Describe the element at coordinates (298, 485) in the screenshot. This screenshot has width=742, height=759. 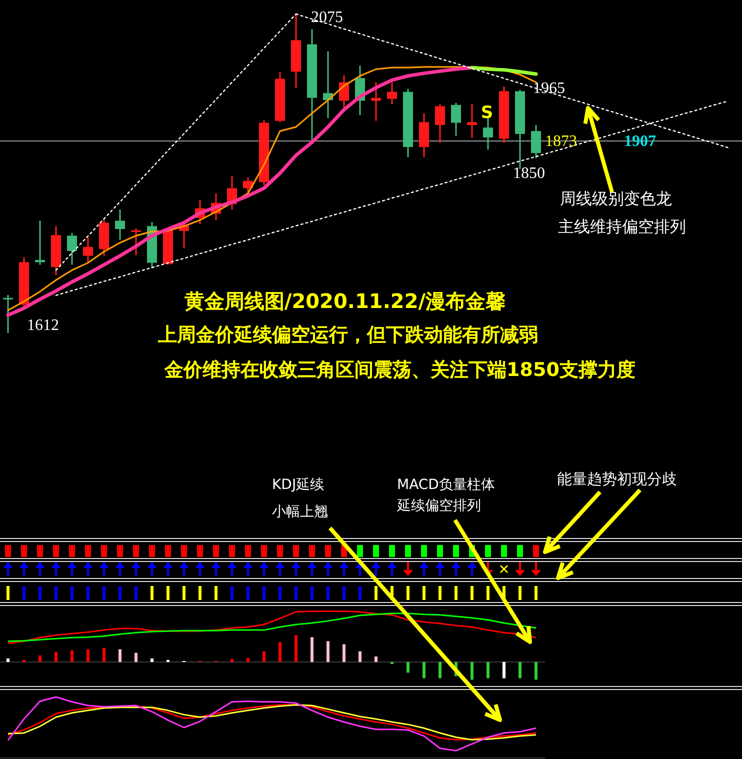
I see `text: KDJ延续` at that location.